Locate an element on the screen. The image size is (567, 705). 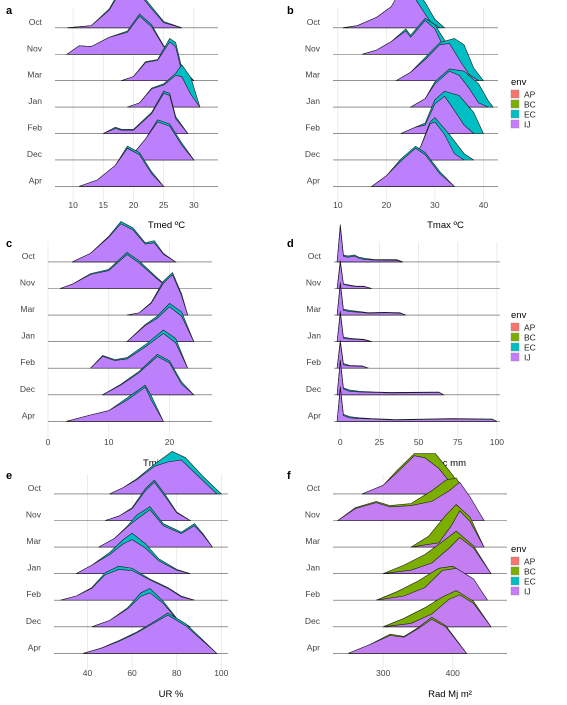
tick-label: 80 is located at coordinates (177, 673).